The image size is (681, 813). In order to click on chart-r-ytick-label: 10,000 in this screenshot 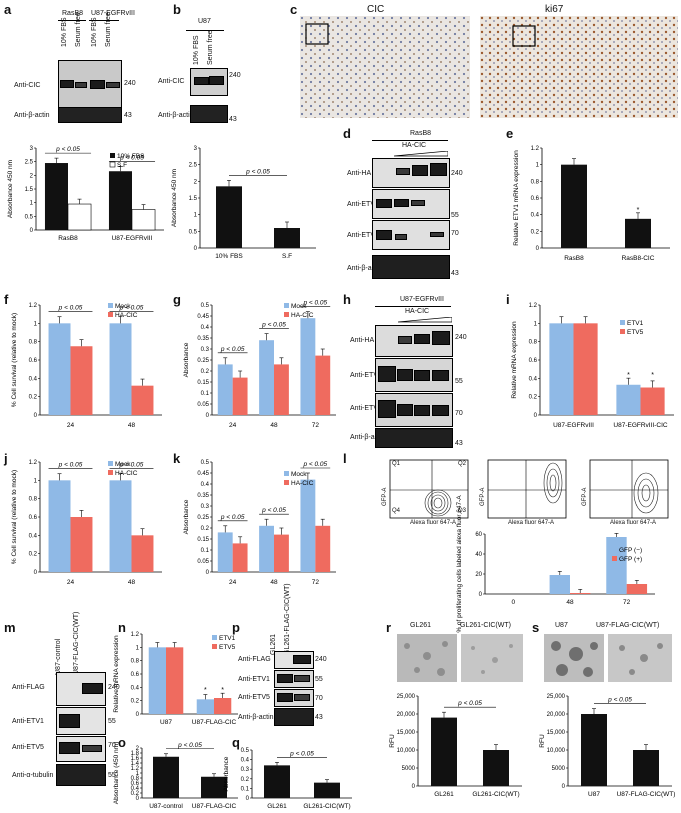, I will do `click(406, 751)`.